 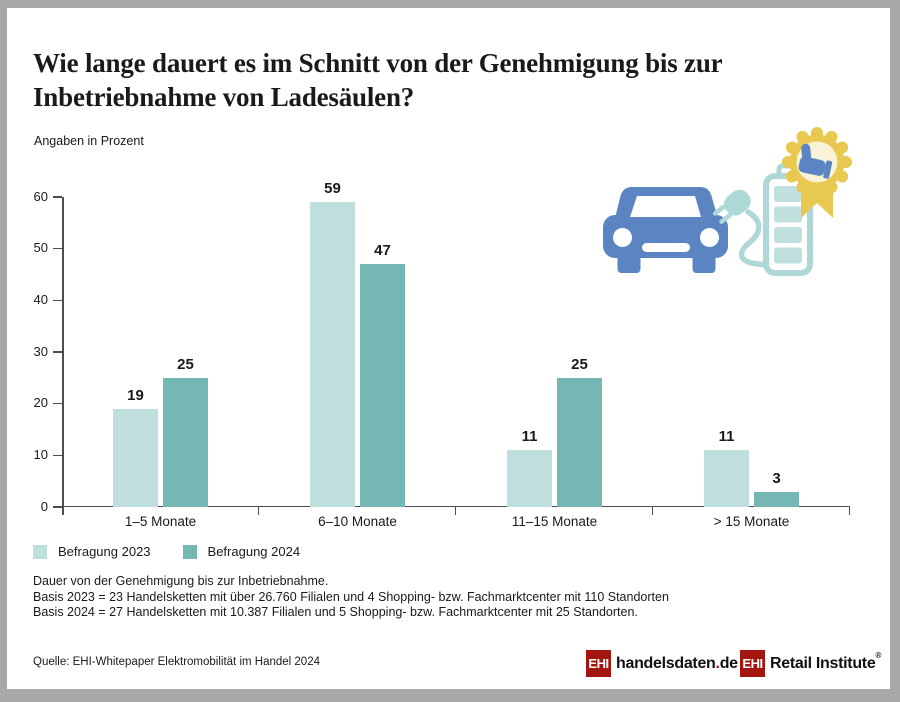 I want to click on logo-retail-institute: EHI Retail Institute®, so click(x=810, y=663).